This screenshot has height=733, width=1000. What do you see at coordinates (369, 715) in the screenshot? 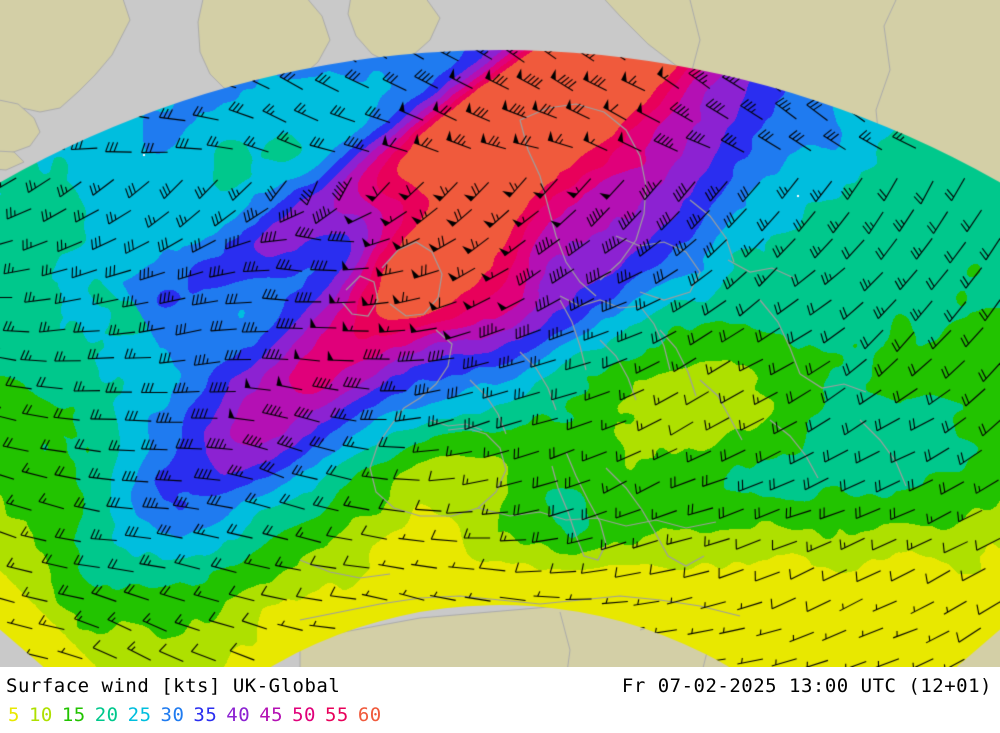
I see `legend-tick-60: 60` at bounding box center [369, 715].